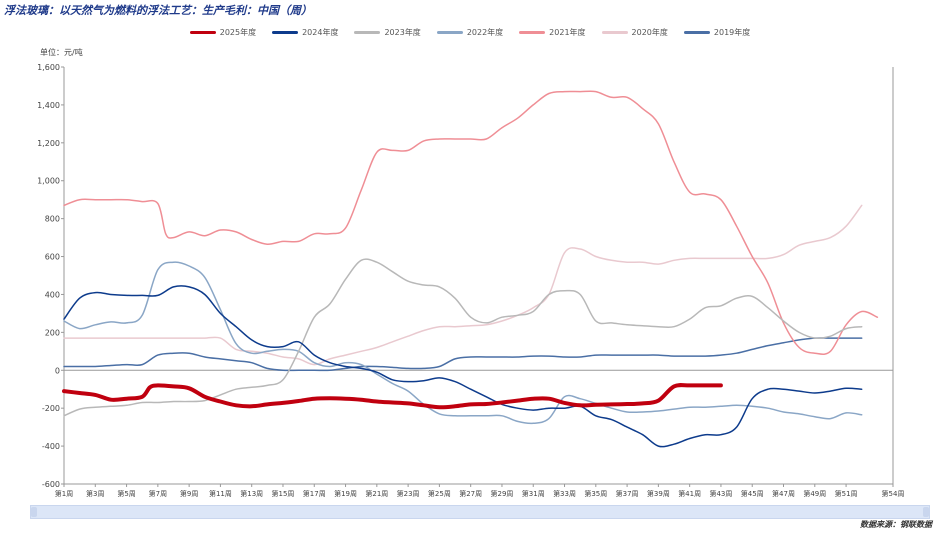 This screenshot has width=940, height=534. What do you see at coordinates (595, 493) in the screenshot?
I see `x-tick-label: 第35周` at bounding box center [595, 493].